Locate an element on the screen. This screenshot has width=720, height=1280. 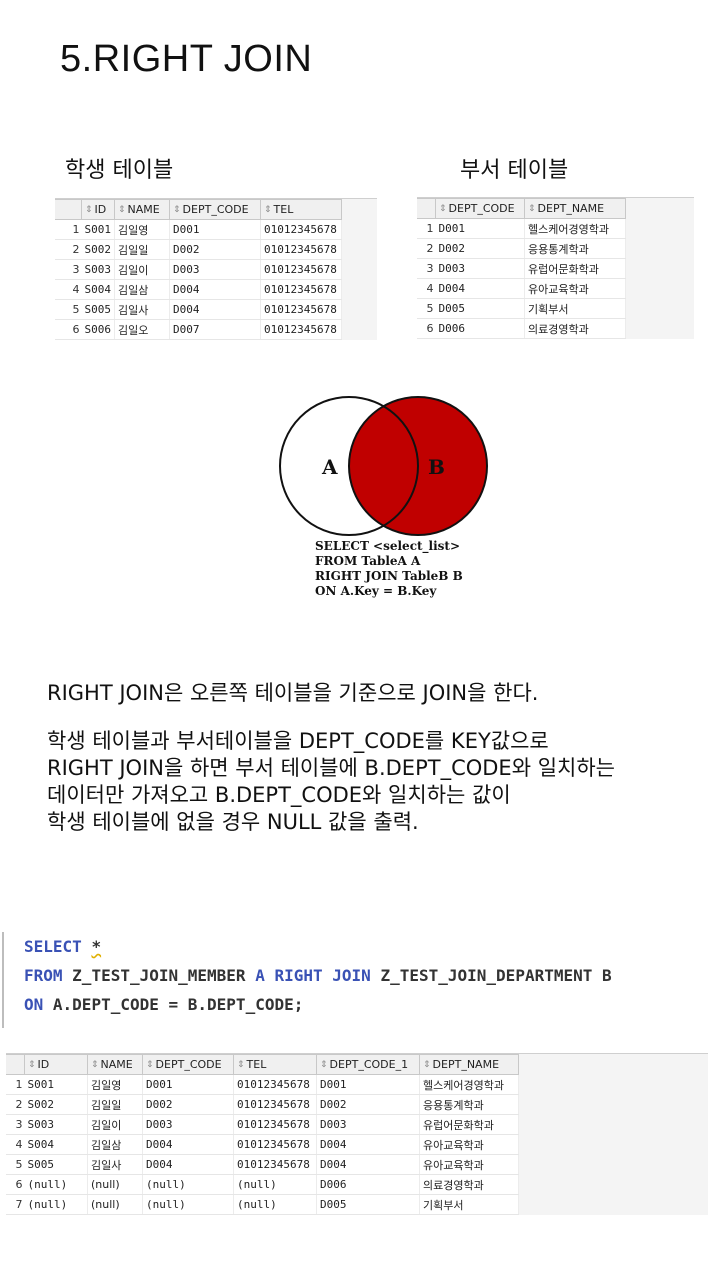
column-header: ⇕ DEPT_NAME is located at coordinates (575, 208).